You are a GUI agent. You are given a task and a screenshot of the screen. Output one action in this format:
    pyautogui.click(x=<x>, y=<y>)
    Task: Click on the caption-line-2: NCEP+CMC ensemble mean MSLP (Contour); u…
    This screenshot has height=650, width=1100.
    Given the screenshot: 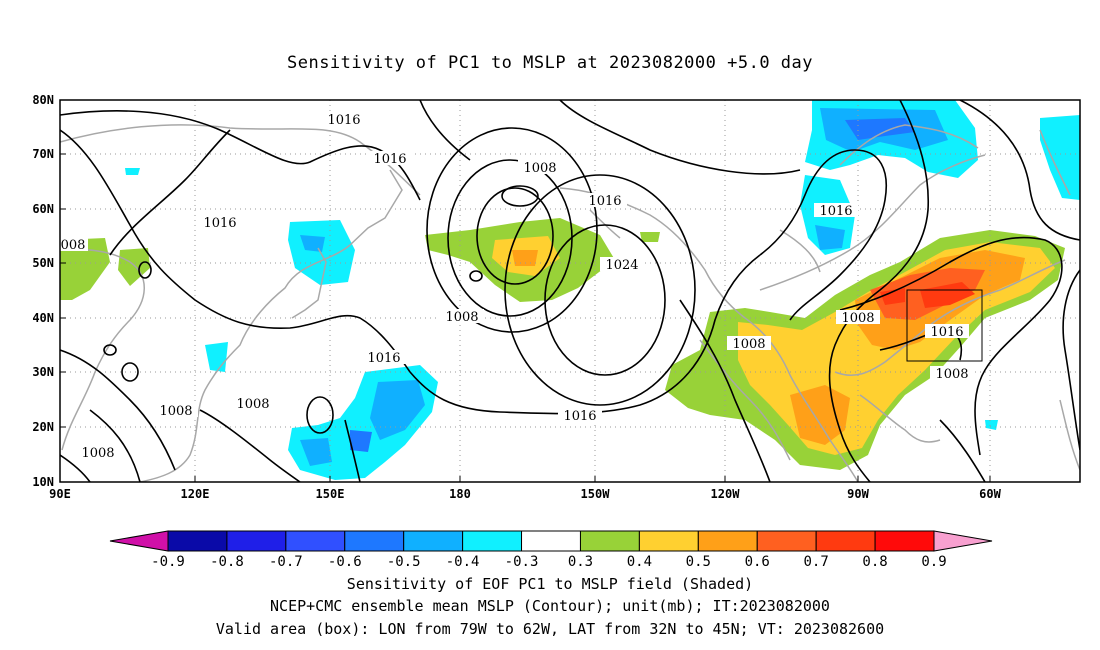 What is the action you would take?
    pyautogui.click(x=550, y=606)
    